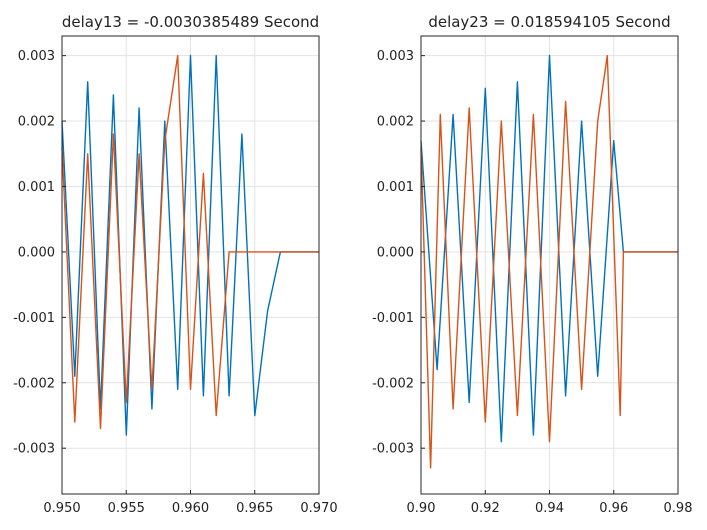 The image size is (707, 530). I want to click on right-plot-y-tick-label: 0.000, so click(395, 252).